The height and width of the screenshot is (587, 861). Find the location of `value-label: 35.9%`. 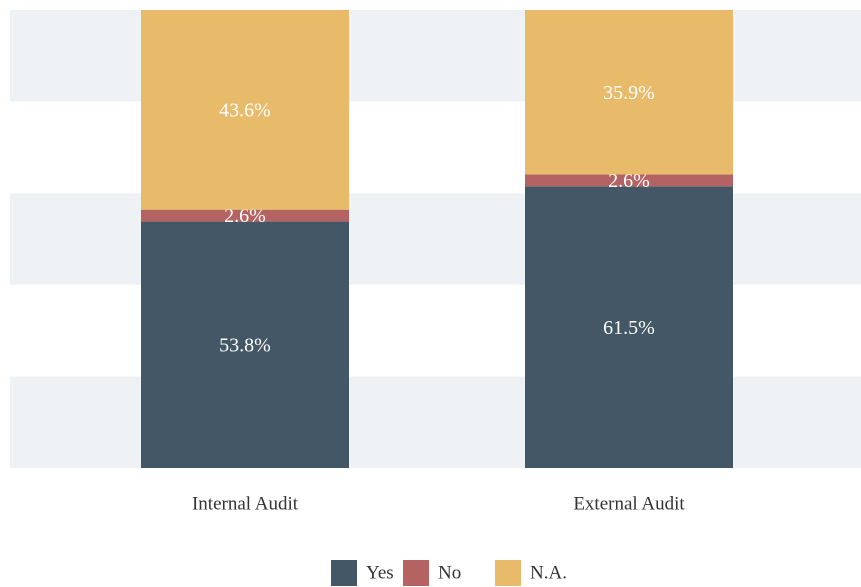

value-label: 35.9% is located at coordinates (629, 93).